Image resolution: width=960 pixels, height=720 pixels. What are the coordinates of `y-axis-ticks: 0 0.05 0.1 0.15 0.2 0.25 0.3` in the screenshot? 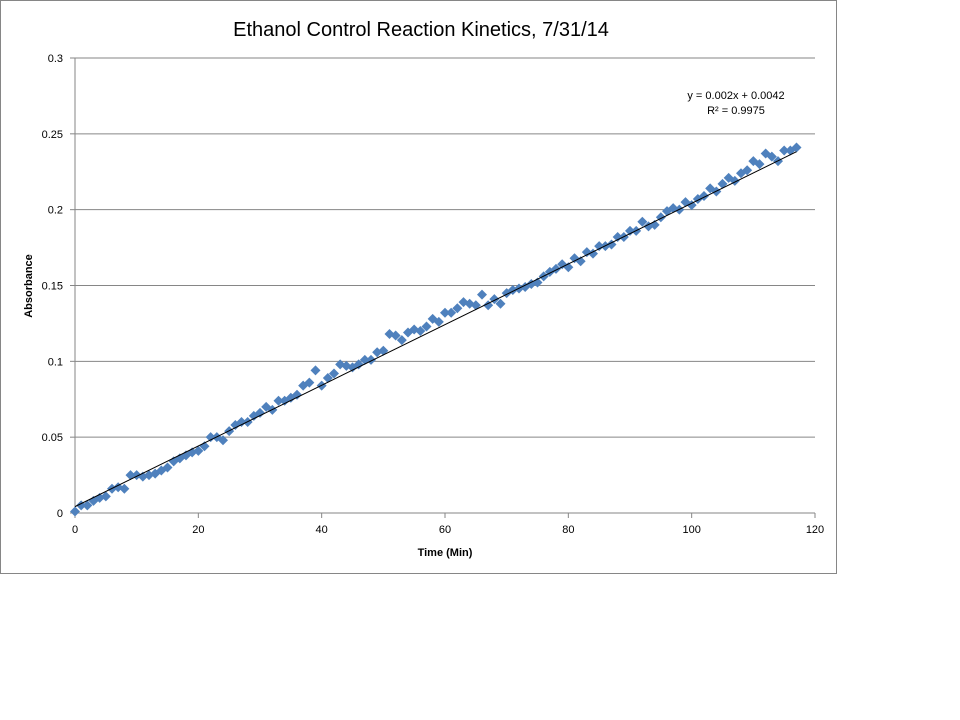 It's located at (58, 286).